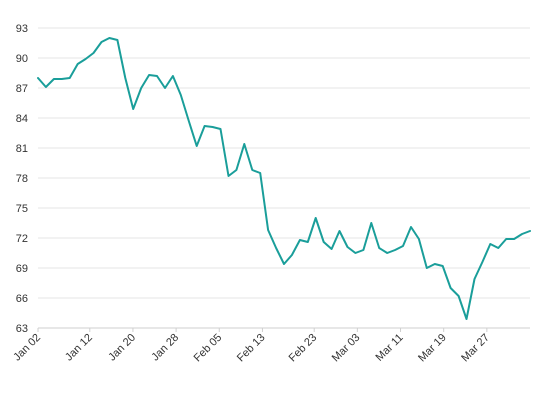 The image size is (540, 400). I want to click on x-tick-label: Jan 02, so click(27, 348).